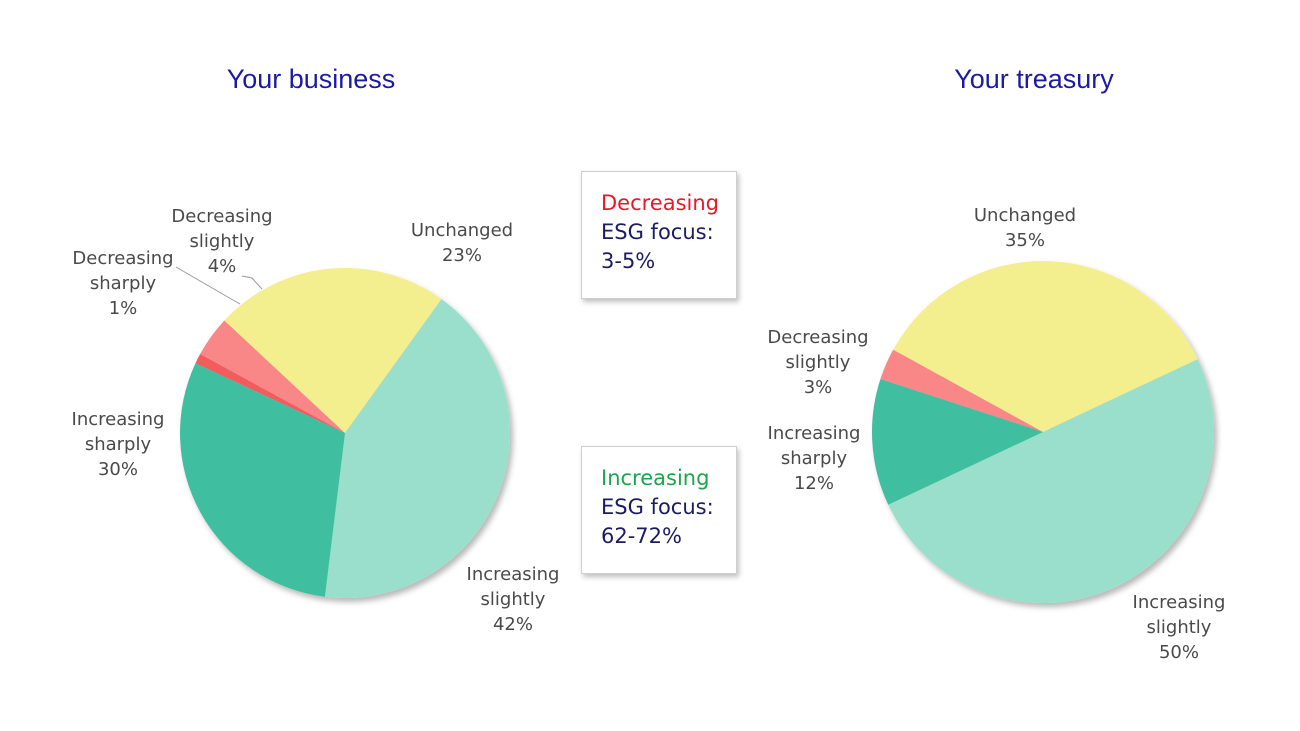  I want to click on label-treasury-increasing-slightly: Increasing slightly 50%, so click(1179, 627).